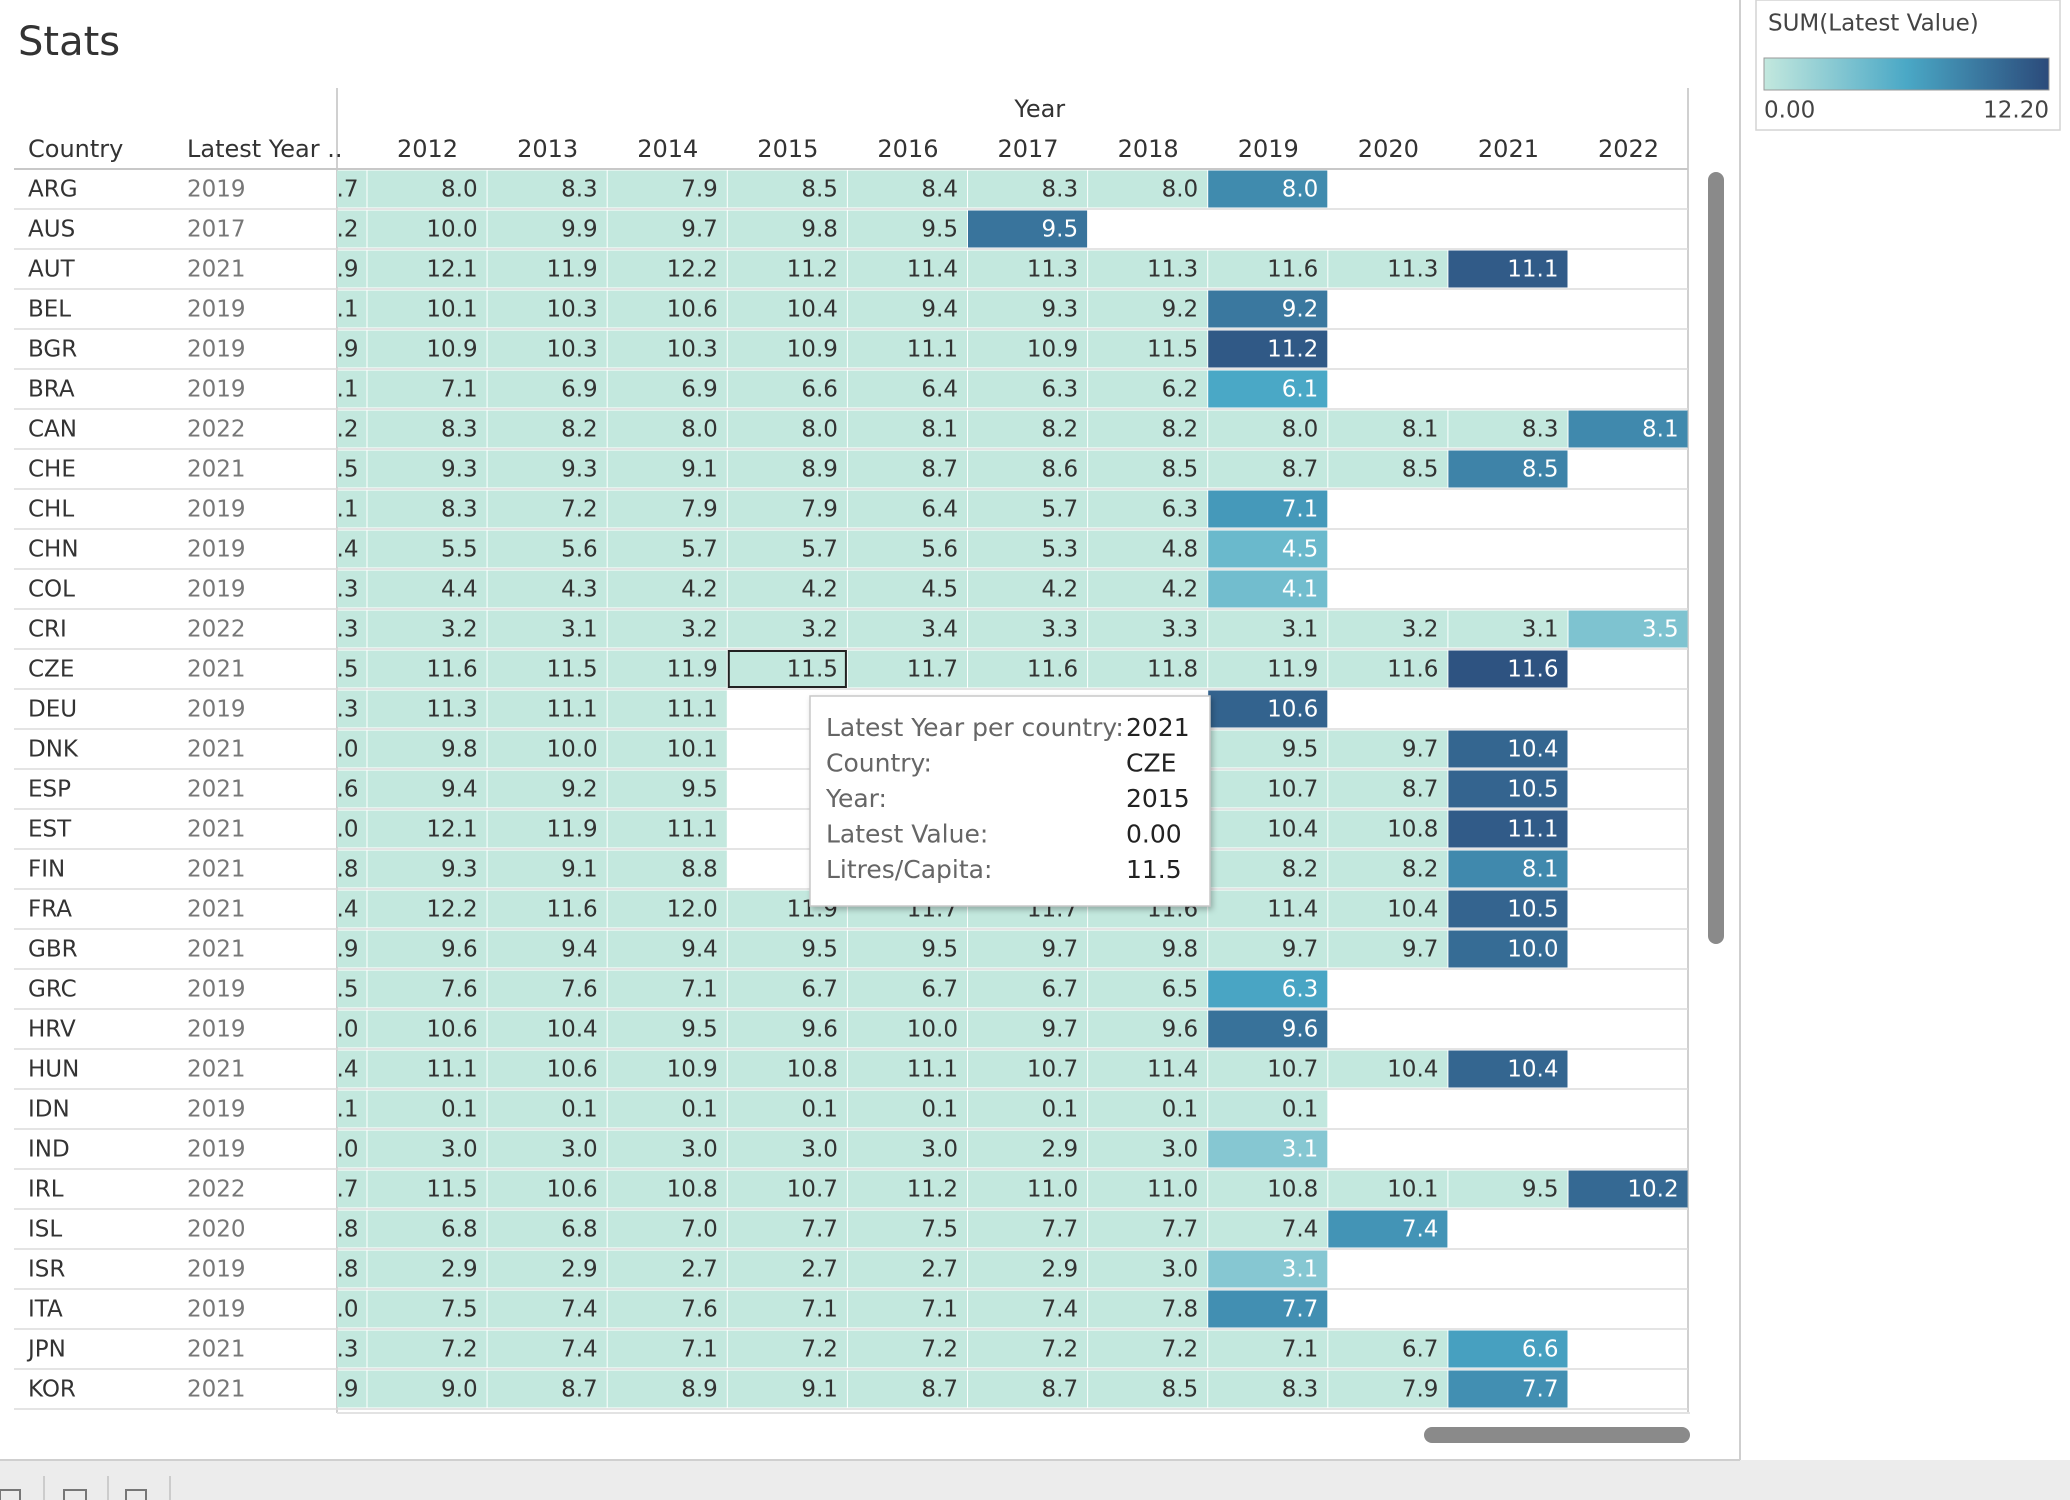  I want to click on cell-value: 10.8, so click(1412, 830).